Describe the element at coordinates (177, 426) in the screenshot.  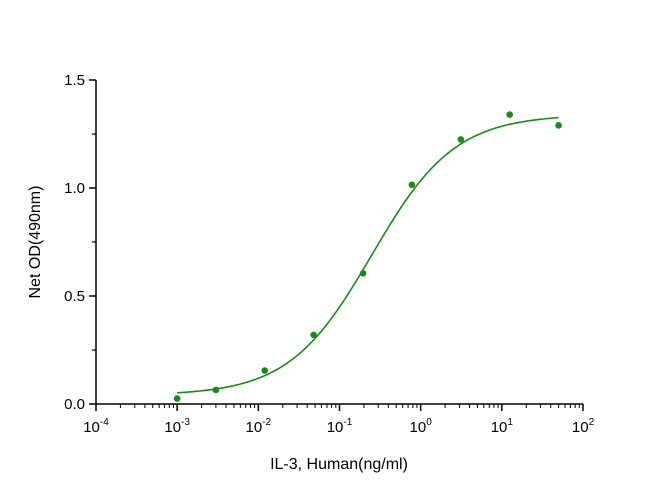
I see `x-tick-label: 10⁻³` at that location.